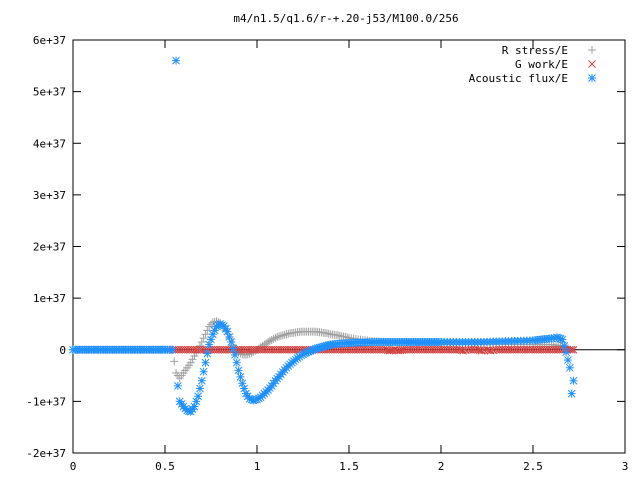  I want to click on y-tick-label: -1e+37, so click(46, 401).